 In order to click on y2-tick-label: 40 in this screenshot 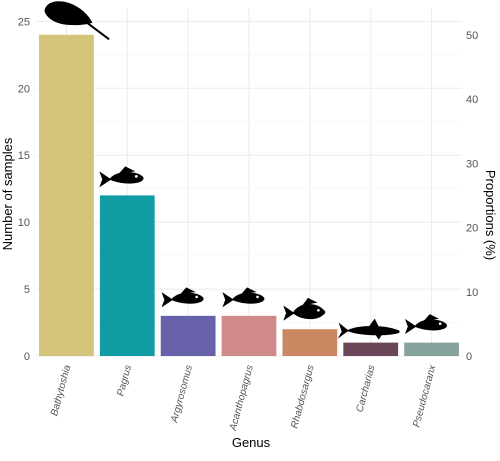, I will do `click(472, 100)`.